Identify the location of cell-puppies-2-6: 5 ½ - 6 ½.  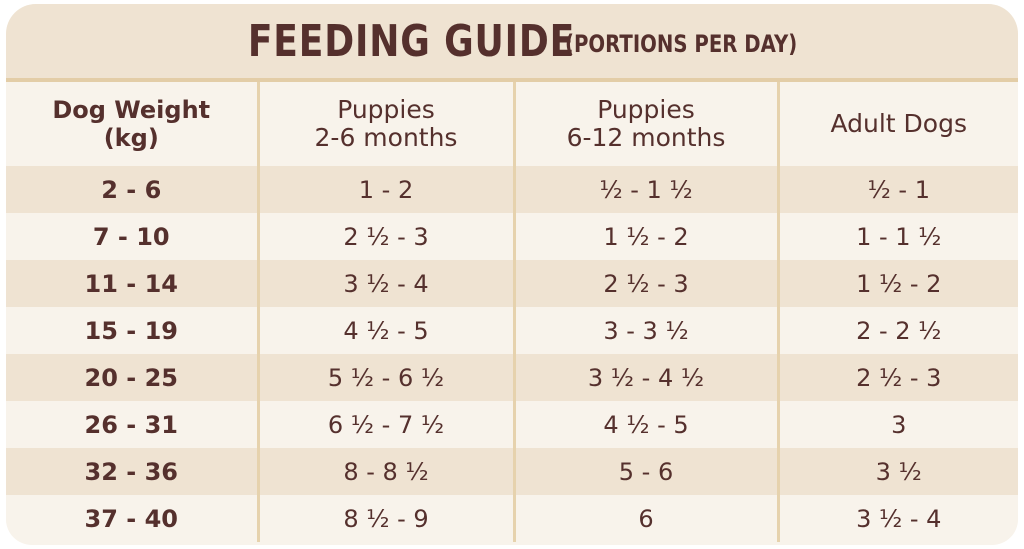
(385, 377).